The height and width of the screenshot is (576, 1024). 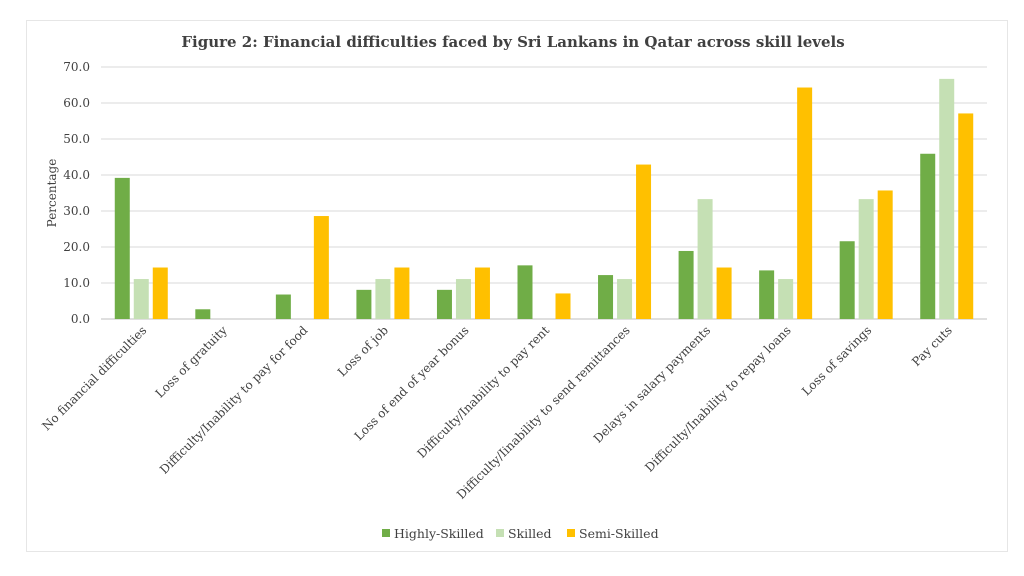 What do you see at coordinates (530, 533) in the screenshot?
I see `legend-label: Skilled` at bounding box center [530, 533].